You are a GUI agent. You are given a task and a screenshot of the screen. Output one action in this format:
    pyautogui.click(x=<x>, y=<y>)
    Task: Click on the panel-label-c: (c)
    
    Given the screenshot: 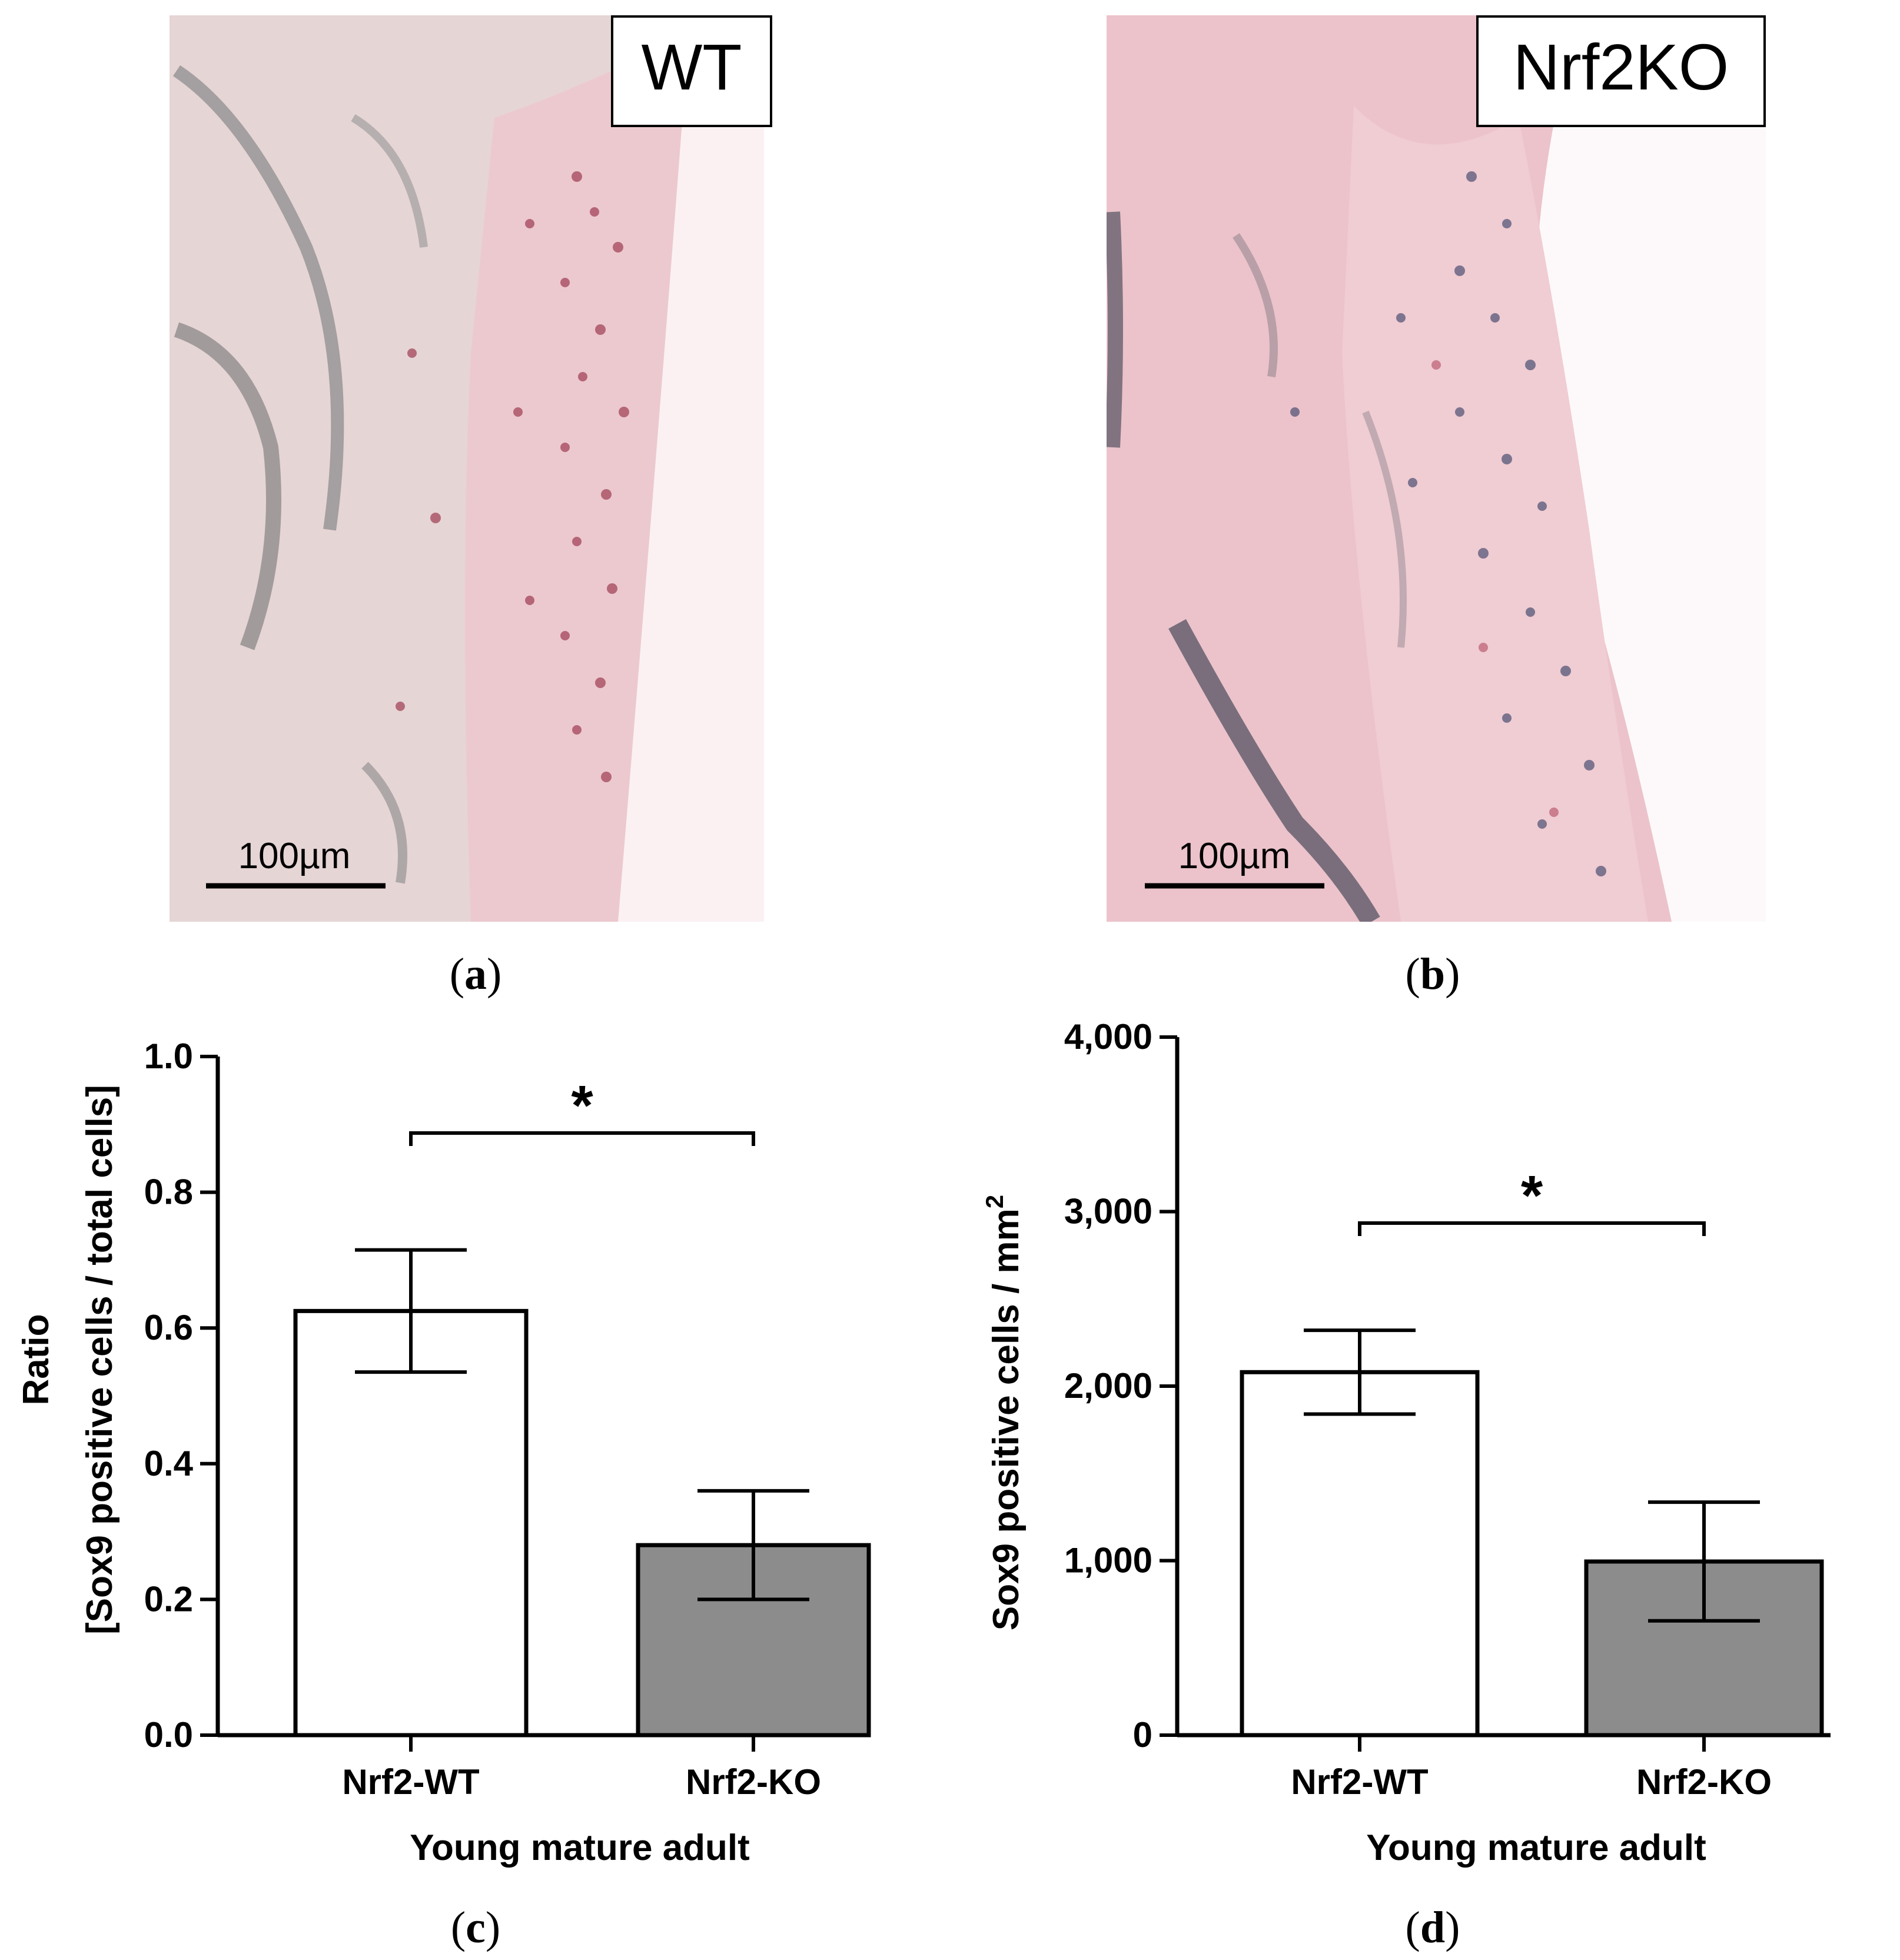 What is the action you would take?
    pyautogui.click(x=475, y=1927)
    